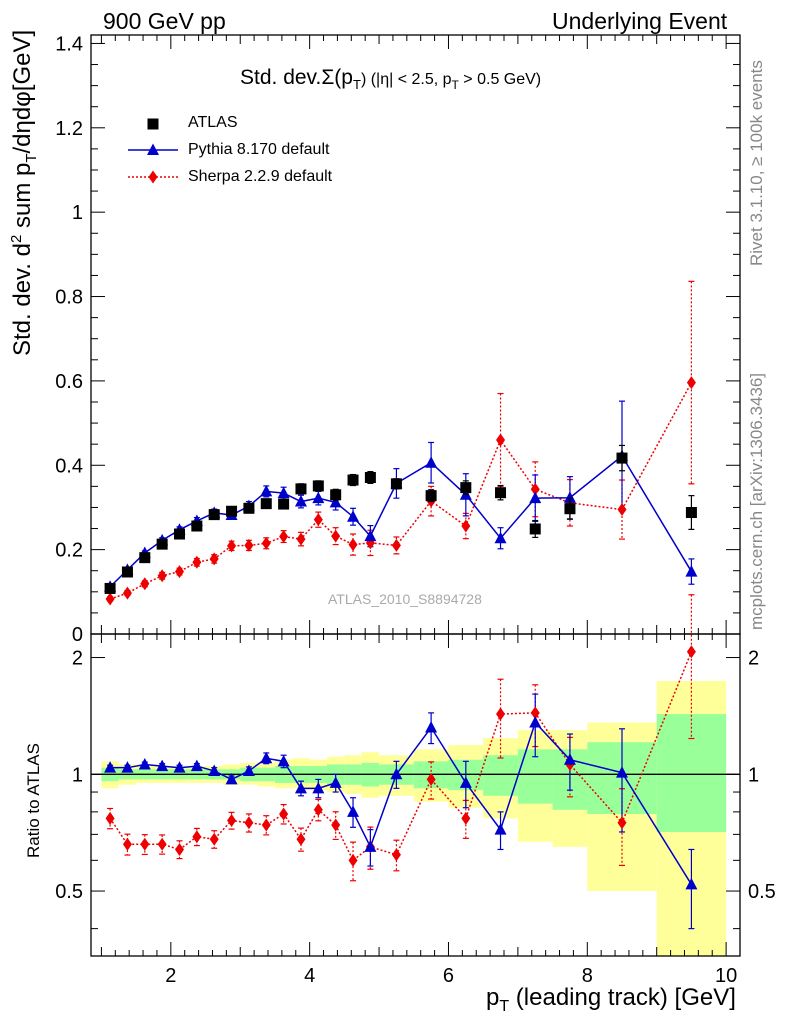 The height and width of the screenshot is (1024, 786). What do you see at coordinates (77, 635) in the screenshot?
I see `main-y-tick-label: 0` at bounding box center [77, 635].